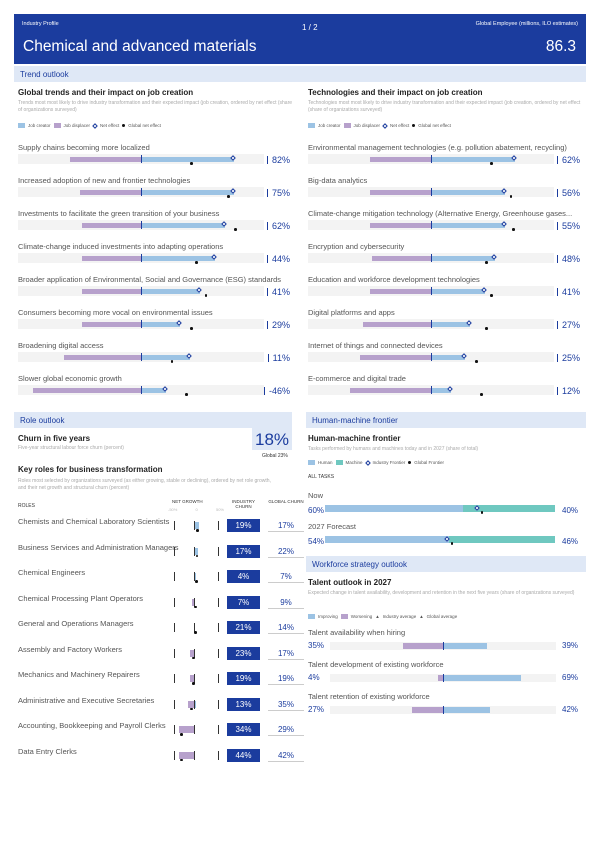  What do you see at coordinates (124, 125) in the screenshot?
I see `dot-icon` at bounding box center [124, 125].